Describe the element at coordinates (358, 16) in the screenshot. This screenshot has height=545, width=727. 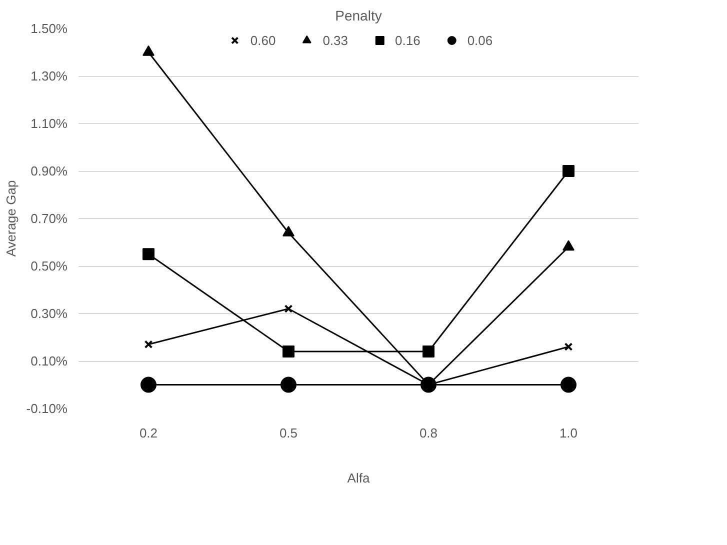
I see `chart-title: Penalty` at that location.